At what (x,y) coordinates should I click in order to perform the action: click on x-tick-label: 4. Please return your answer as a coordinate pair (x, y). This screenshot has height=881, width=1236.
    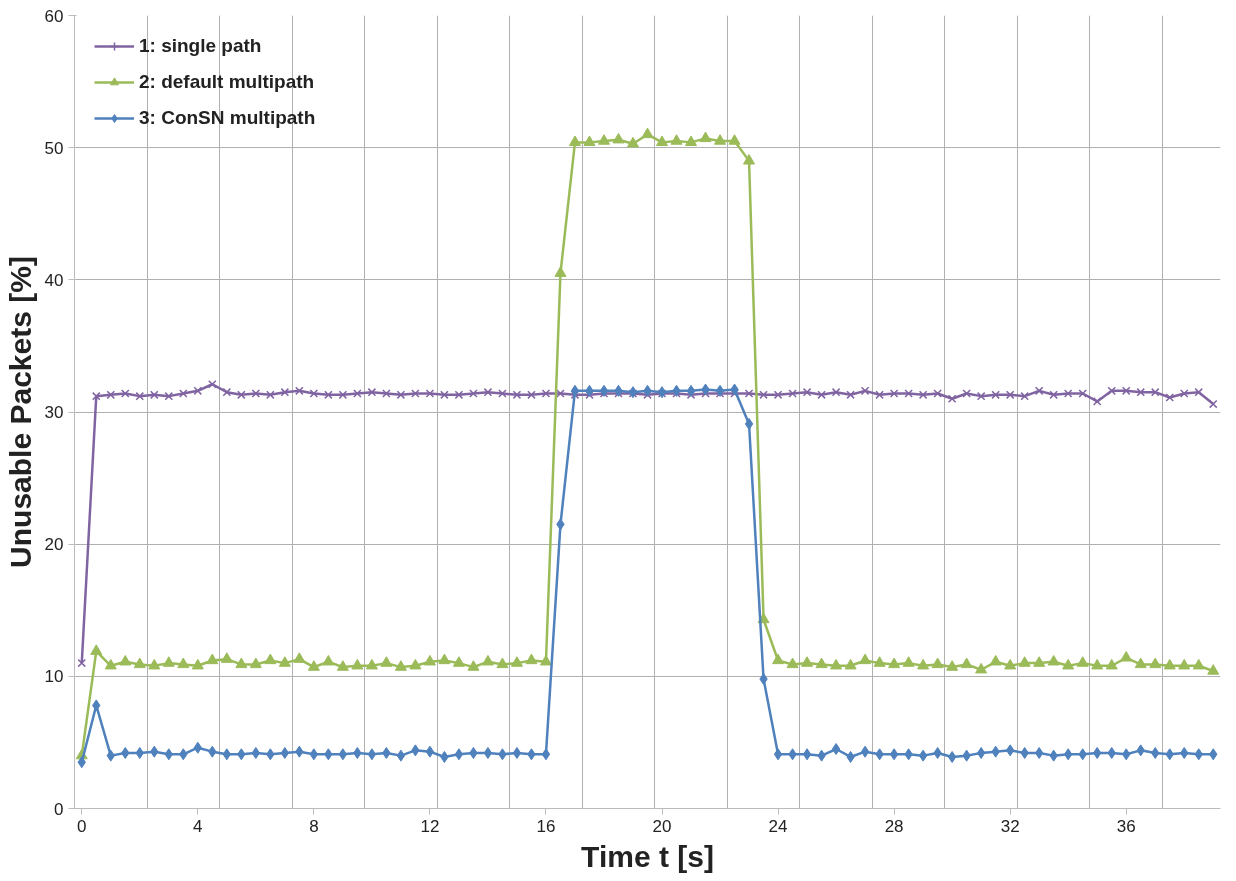
    Looking at the image, I should click on (198, 826).